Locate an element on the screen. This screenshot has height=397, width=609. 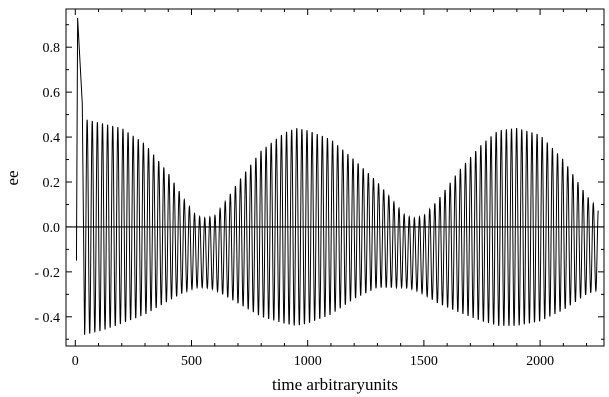
y-tick-label: - 0.4 is located at coordinates (47, 318).